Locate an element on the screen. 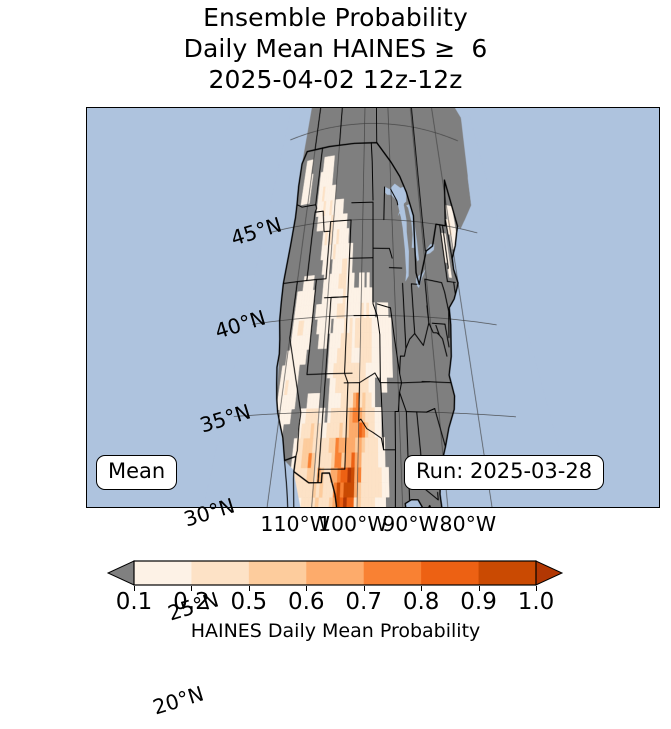 The width and height of the screenshot is (671, 729). colorbar-label: HAINES Daily Mean Probability is located at coordinates (335, 631).